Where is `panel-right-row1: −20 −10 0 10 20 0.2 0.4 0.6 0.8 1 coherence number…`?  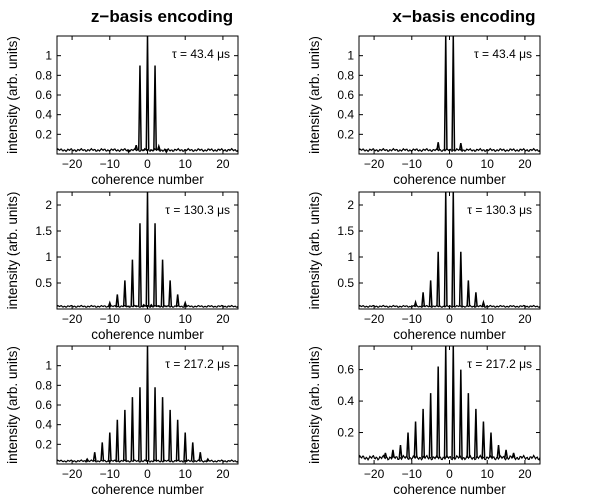
panel-right-row1: −20 −10 0 10 20 0.2 0.4 0.6 0.8 1 coherence number… is located at coordinates (424, 111).